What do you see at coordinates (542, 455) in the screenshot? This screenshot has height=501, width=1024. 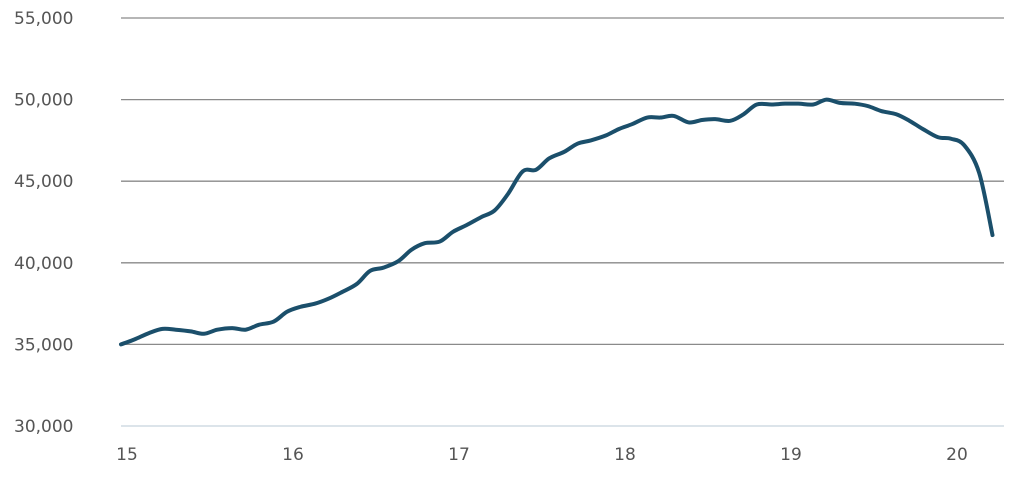 I see `x-axis-tick-labels: 15 16 17 18 19 20` at bounding box center [542, 455].